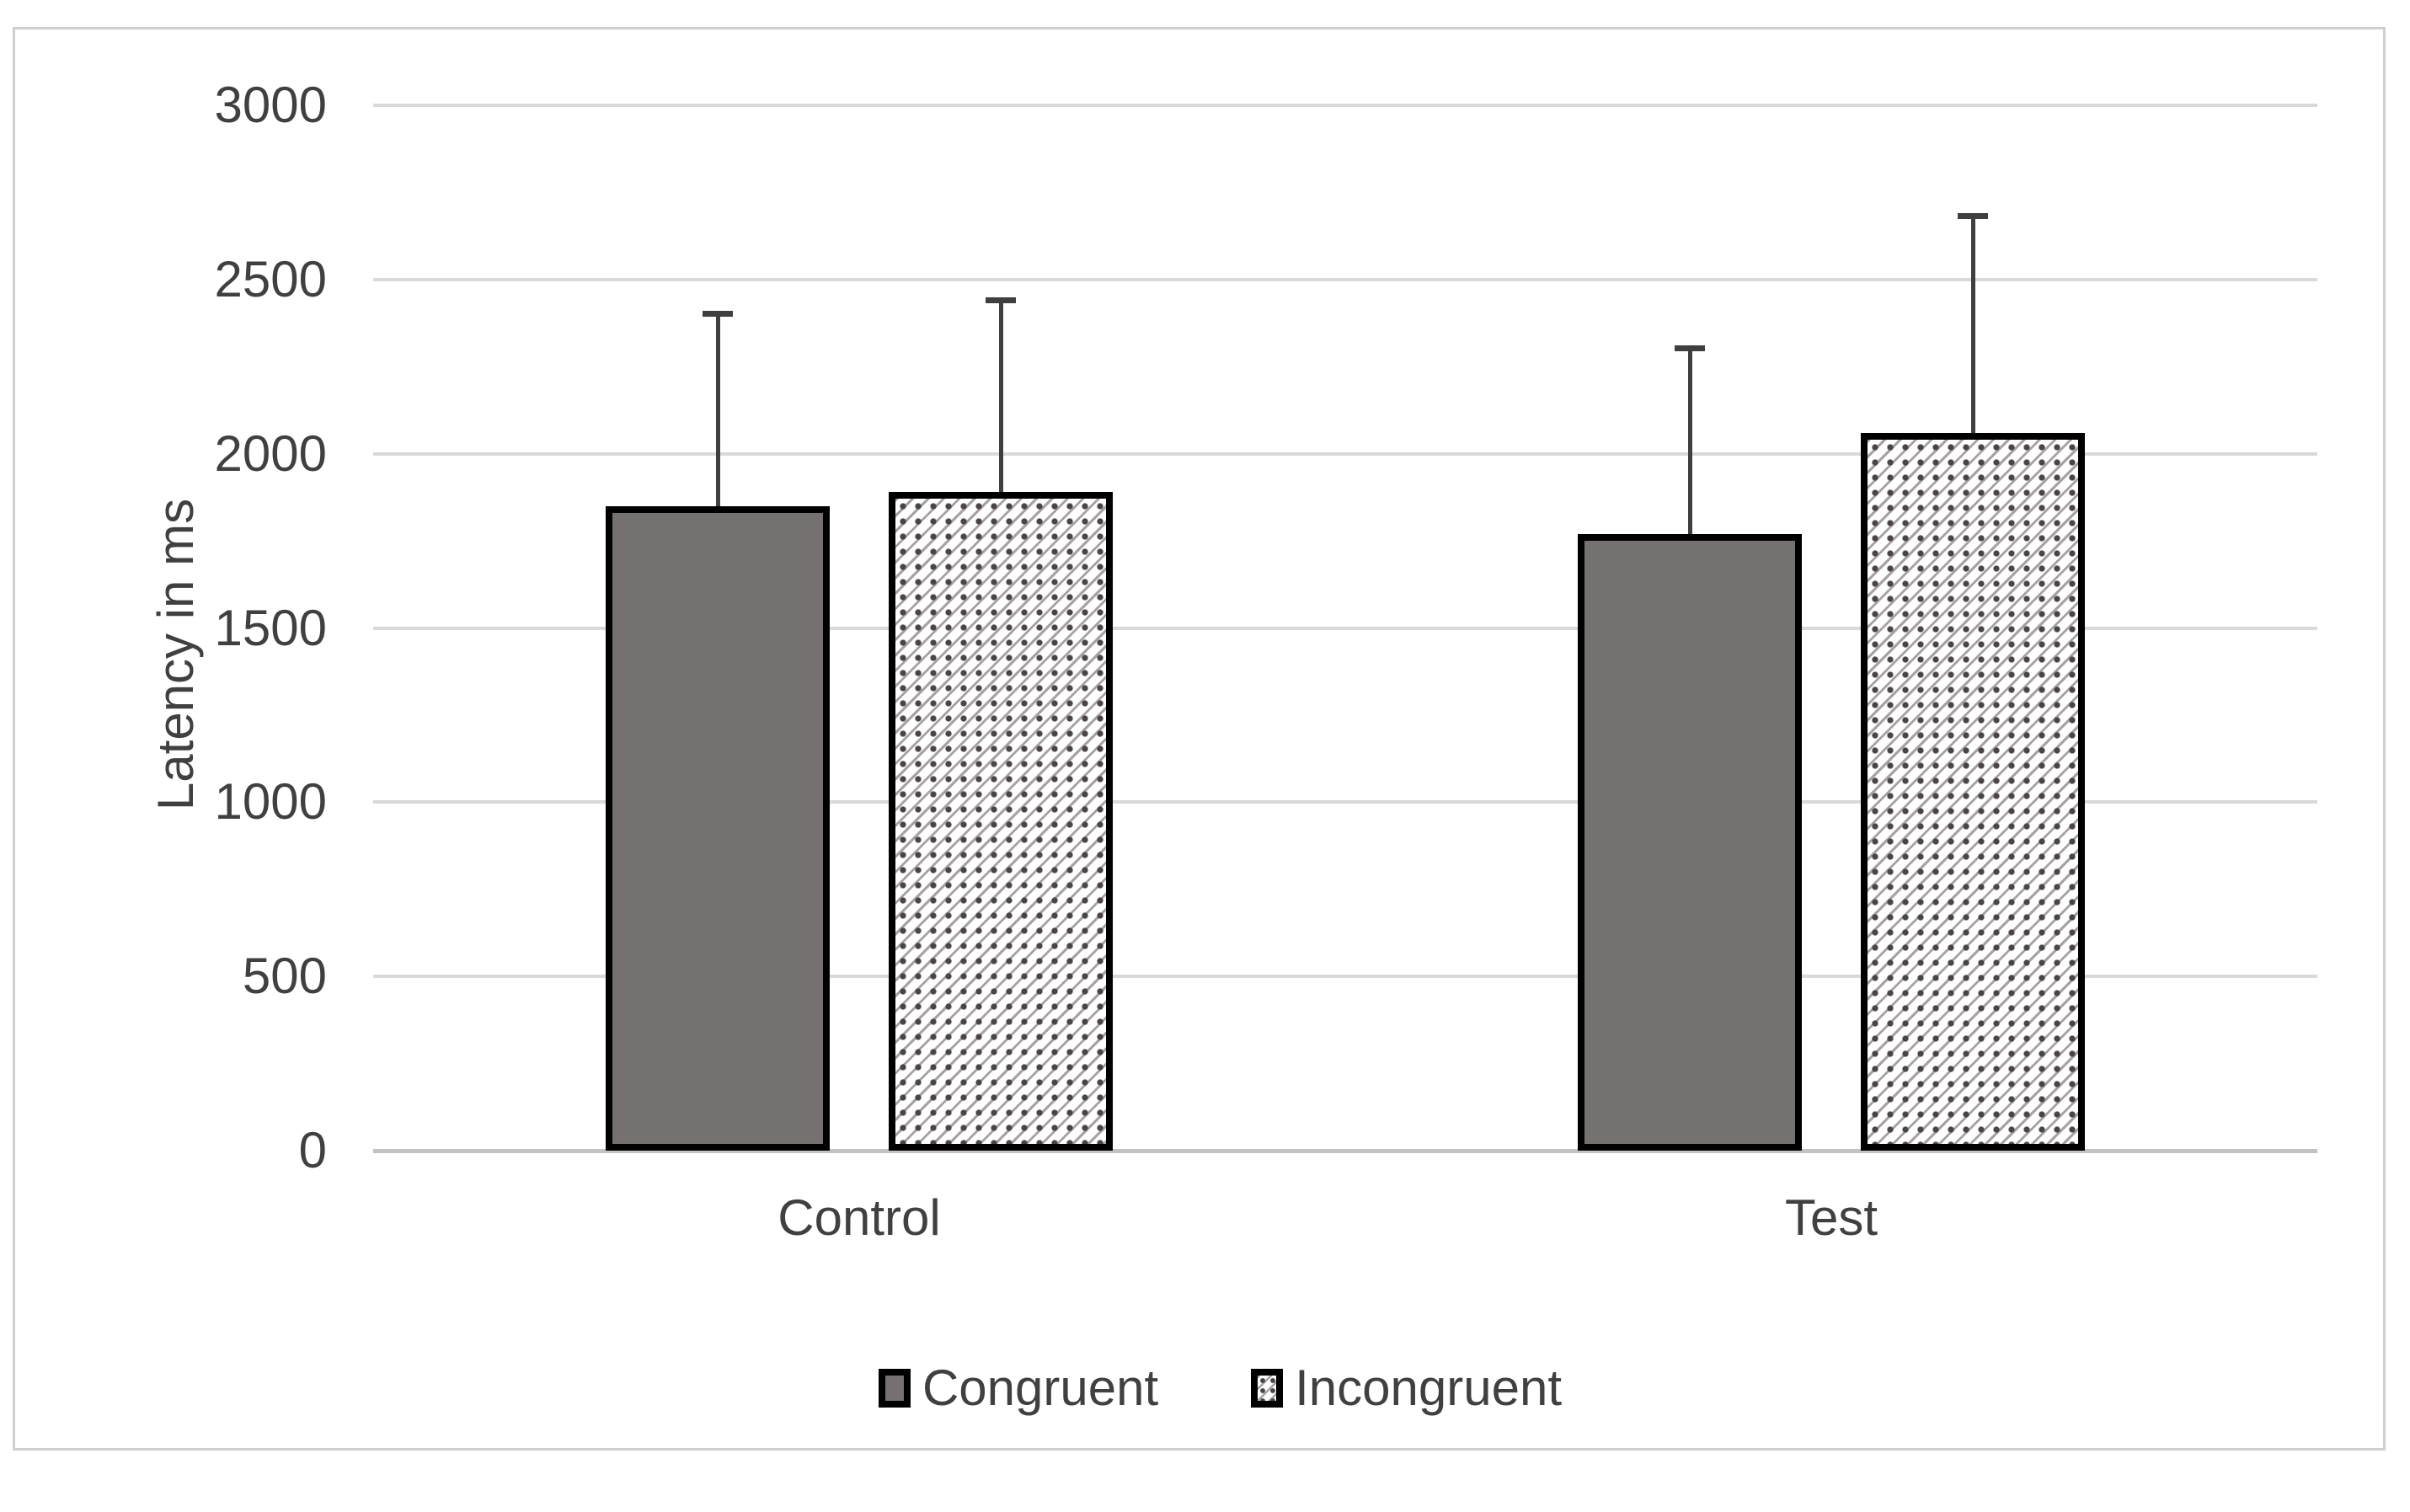 The width and height of the screenshot is (2410, 1512). I want to click on legend-label-congruent: Congruent, so click(1040, 1388).